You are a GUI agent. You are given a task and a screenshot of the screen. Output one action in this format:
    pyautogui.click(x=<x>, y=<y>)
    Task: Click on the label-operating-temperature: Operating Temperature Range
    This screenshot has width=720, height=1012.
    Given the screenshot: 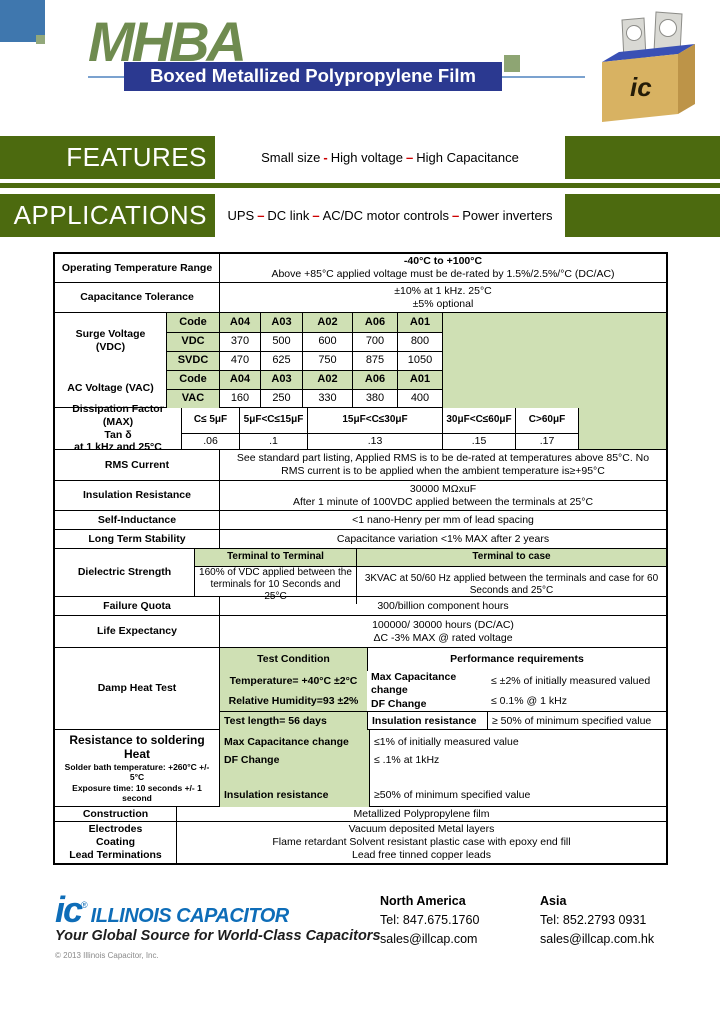 What is the action you would take?
    pyautogui.click(x=137, y=268)
    